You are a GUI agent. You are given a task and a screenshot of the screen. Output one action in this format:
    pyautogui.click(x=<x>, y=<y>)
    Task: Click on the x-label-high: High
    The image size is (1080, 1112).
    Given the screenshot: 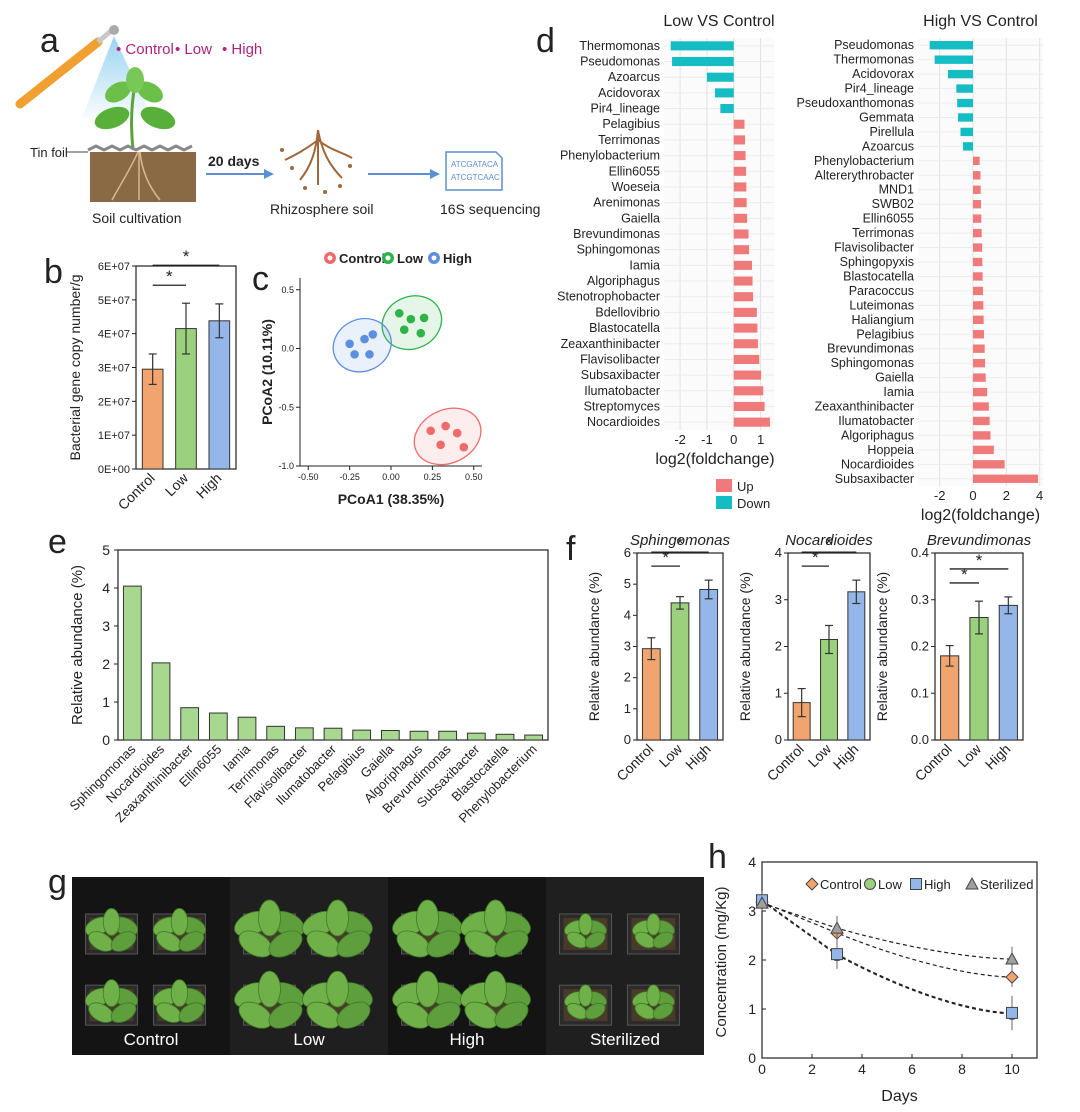 What is the action you would take?
    pyautogui.click(x=209, y=486)
    